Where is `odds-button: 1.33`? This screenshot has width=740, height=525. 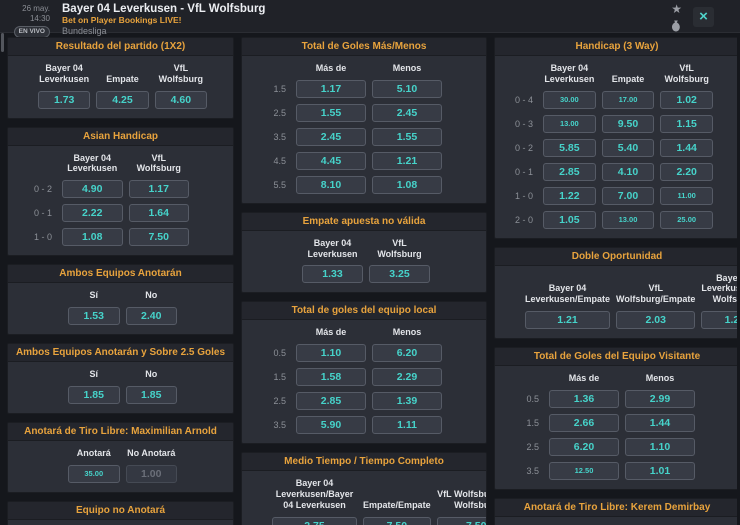 odds-button: 1.33 is located at coordinates (332, 274).